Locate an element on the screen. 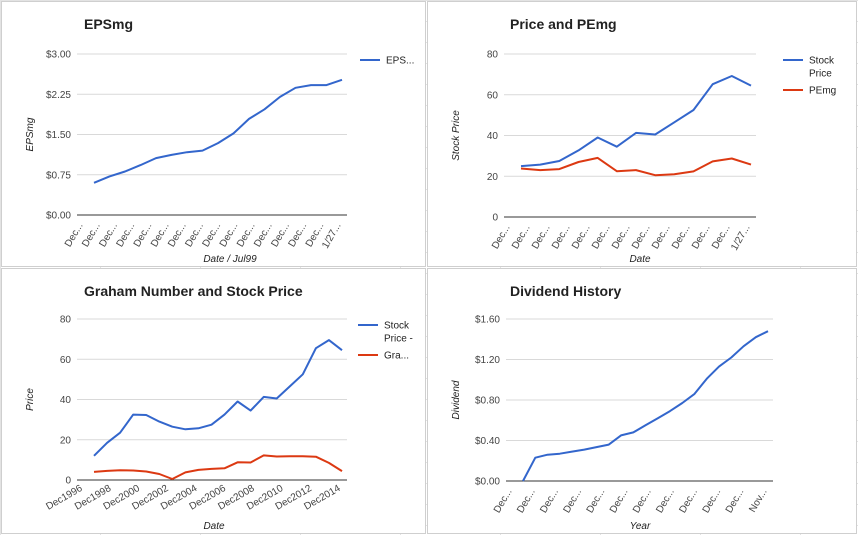 The width and height of the screenshot is (858, 535). legend-entry: PEmg is located at coordinates (822, 91).